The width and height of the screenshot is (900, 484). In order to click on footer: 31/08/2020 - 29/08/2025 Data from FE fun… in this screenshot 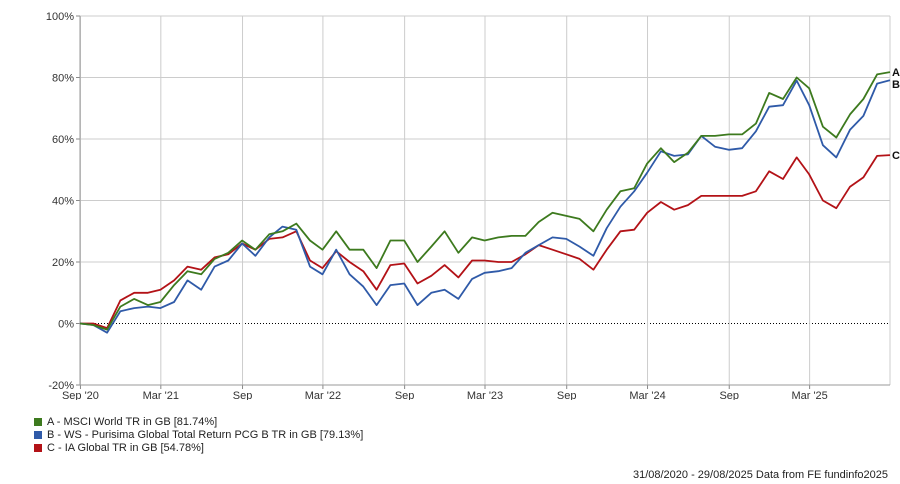, I will do `click(760, 475)`.